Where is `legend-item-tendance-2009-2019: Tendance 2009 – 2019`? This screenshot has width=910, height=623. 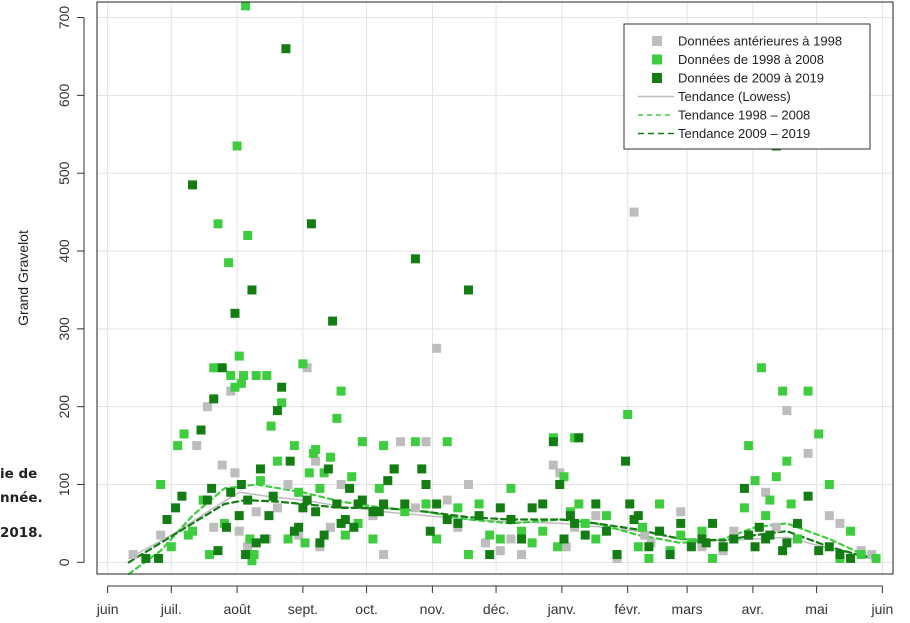
legend-item-tendance-2009-2019: Tendance 2009 – 2019 is located at coordinates (724, 133).